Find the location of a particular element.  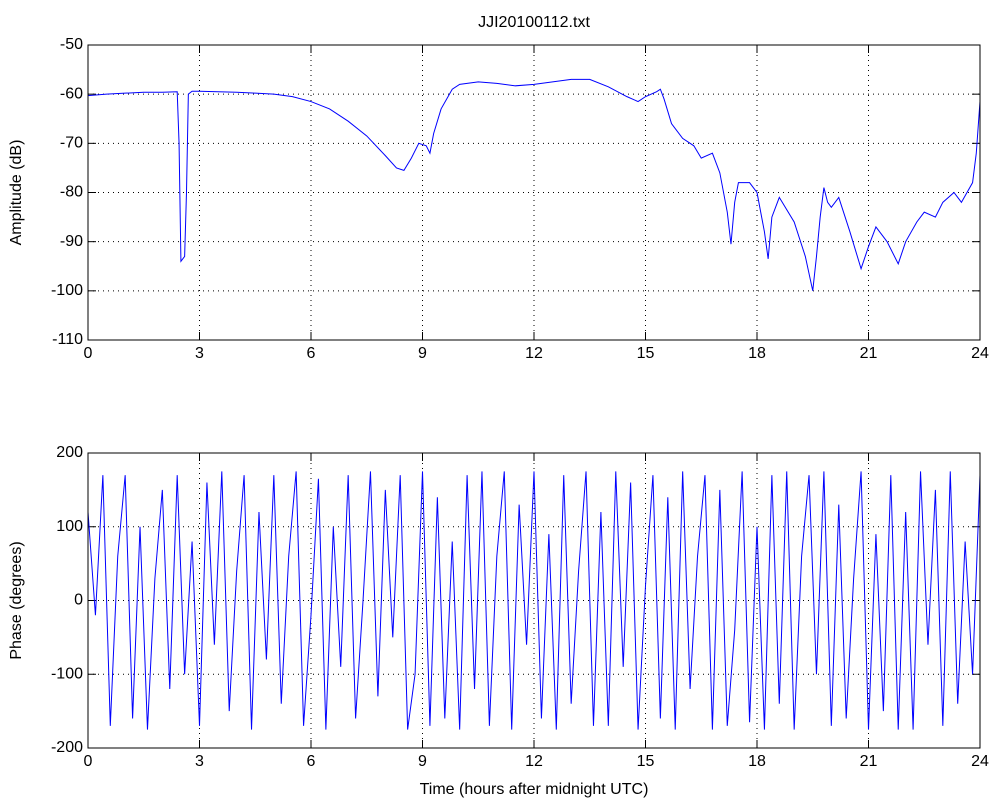

y-tick-label: -70 is located at coordinates (71, 143).